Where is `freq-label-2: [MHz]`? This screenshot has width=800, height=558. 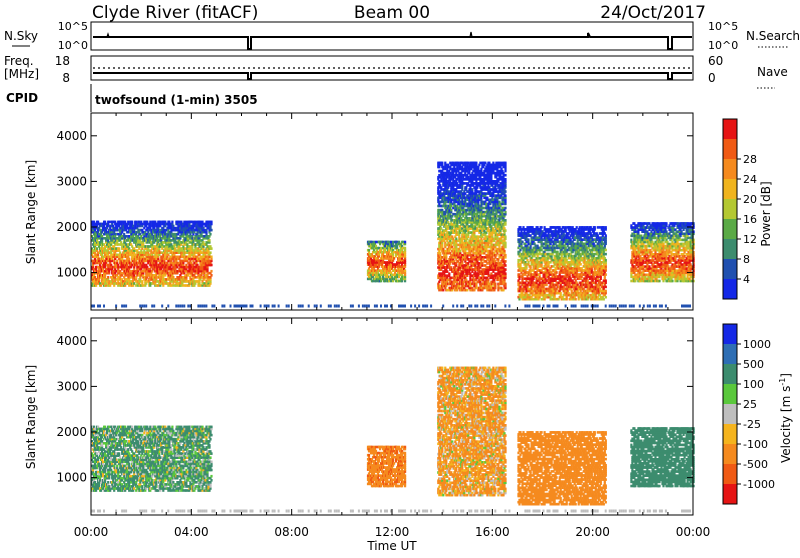 freq-label-2: [MHz] is located at coordinates (21, 74).